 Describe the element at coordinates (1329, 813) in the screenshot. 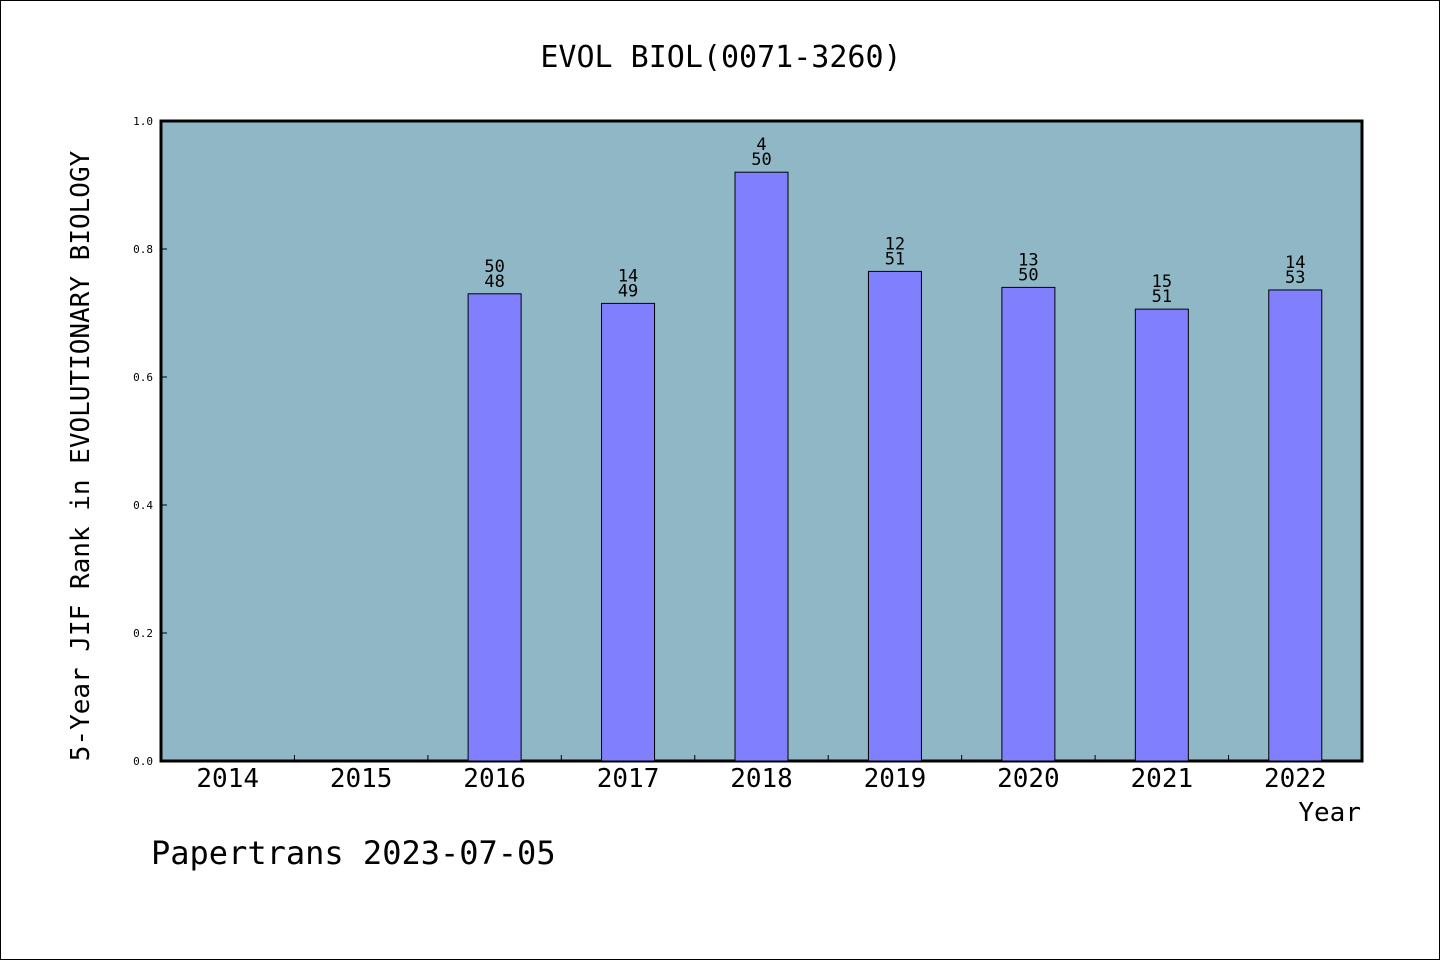

I see `x-axis-label: Year` at that location.